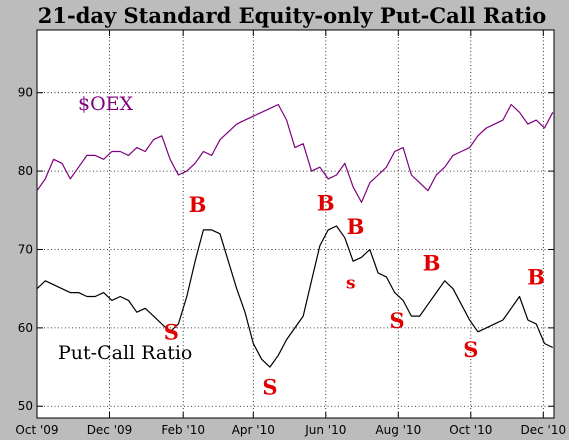 Image resolution: width=569 pixels, height=440 pixels. I want to click on x-tick-label: Aug '10, so click(398, 430).